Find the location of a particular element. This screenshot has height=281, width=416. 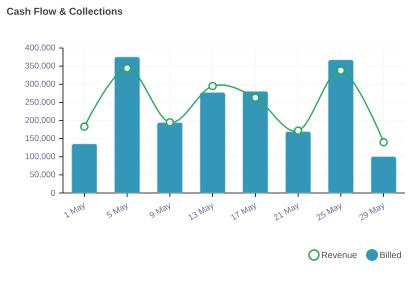

chart-title: Cash Flow & Collections is located at coordinates (64, 11).